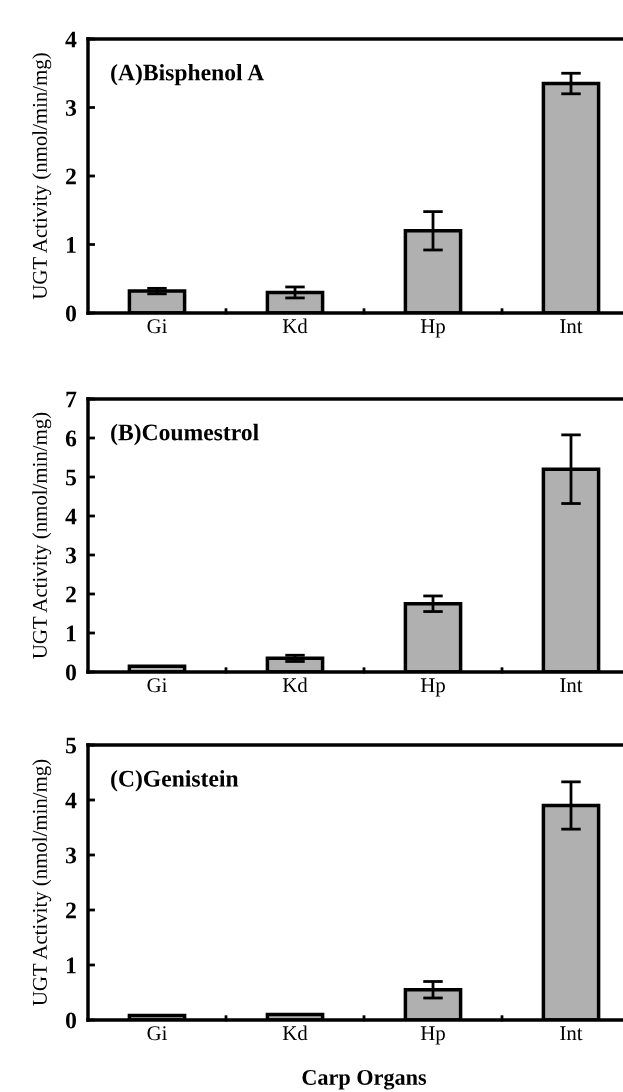 This screenshot has height=1092, width=623. What do you see at coordinates (185, 434) in the screenshot?
I see `annotation: (B)Coumestrol` at bounding box center [185, 434].